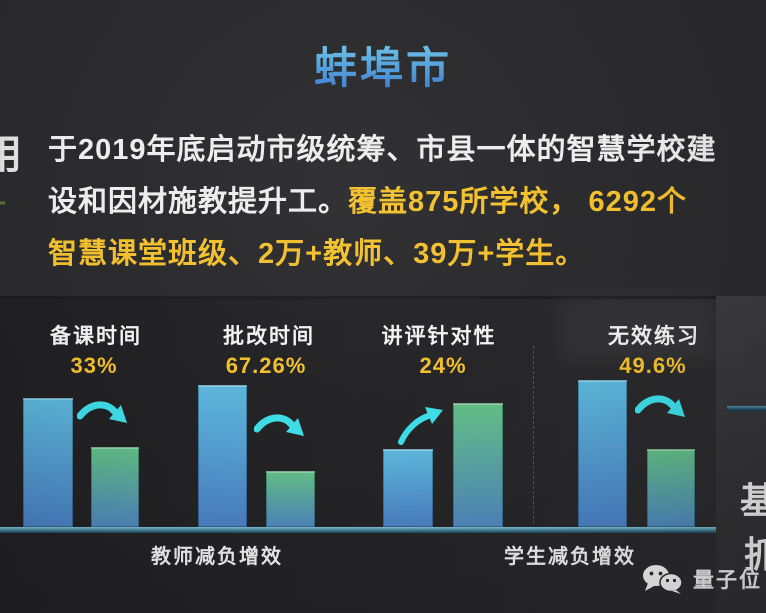 This screenshot has height=613, width=766. I want to click on watermark-label: 量子位, so click(727, 580).